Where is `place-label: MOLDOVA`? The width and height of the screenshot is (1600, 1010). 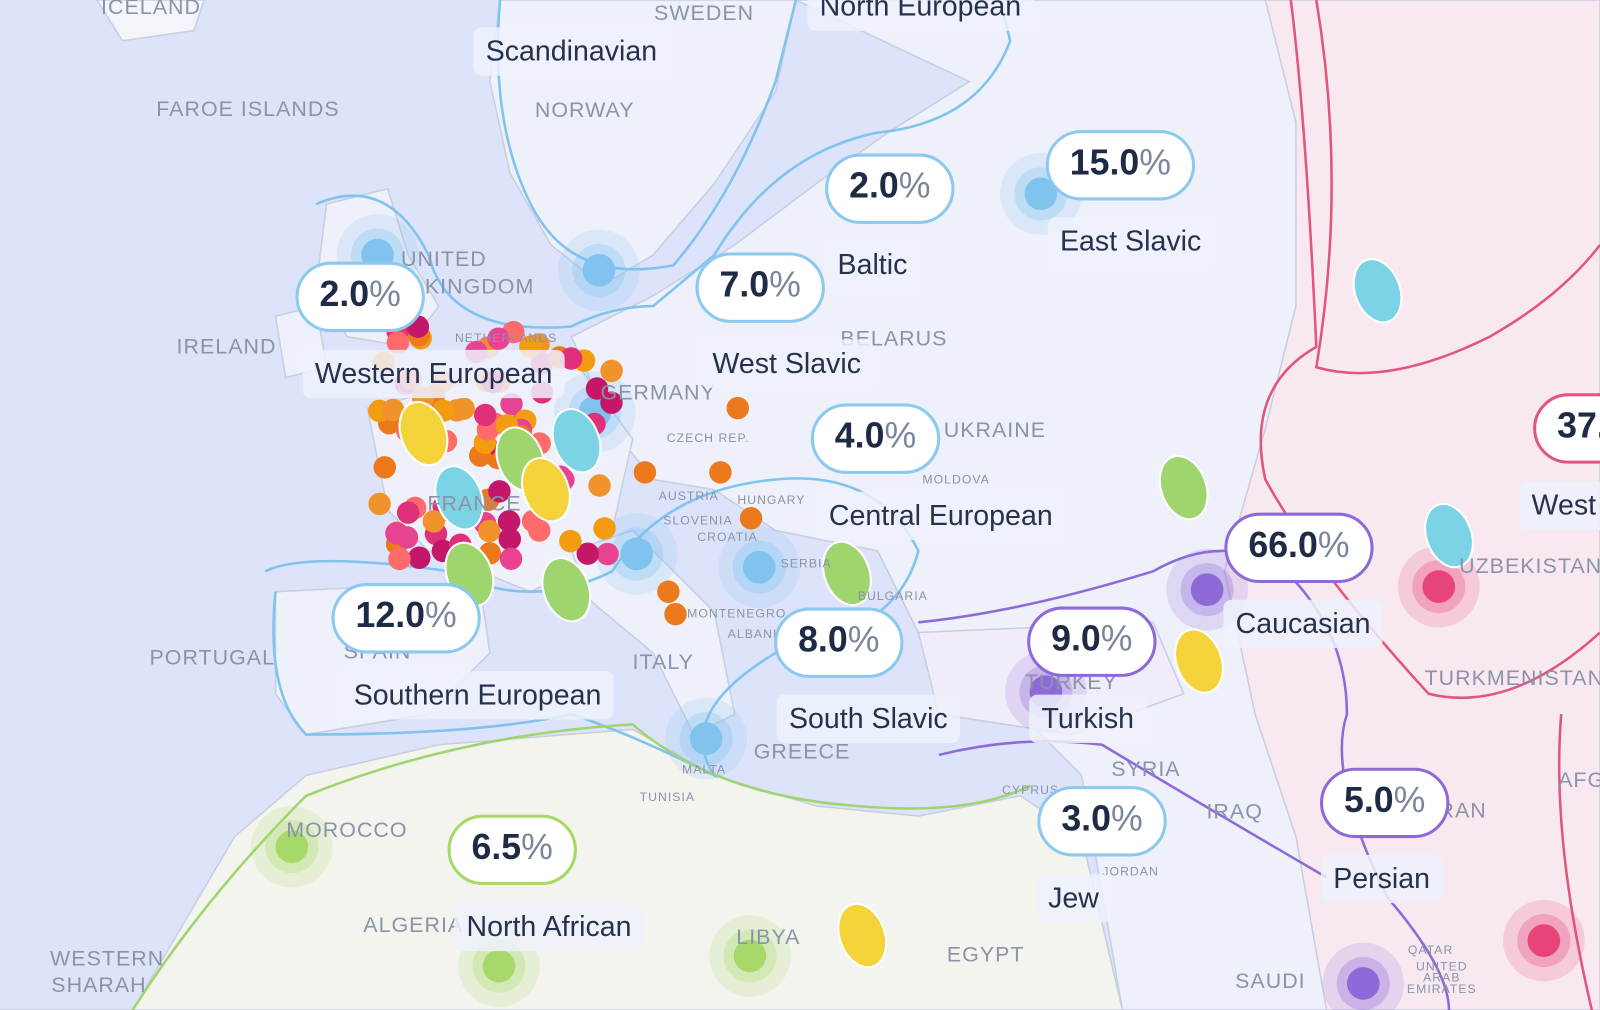
place-label: MOLDOVA is located at coordinates (955, 480).